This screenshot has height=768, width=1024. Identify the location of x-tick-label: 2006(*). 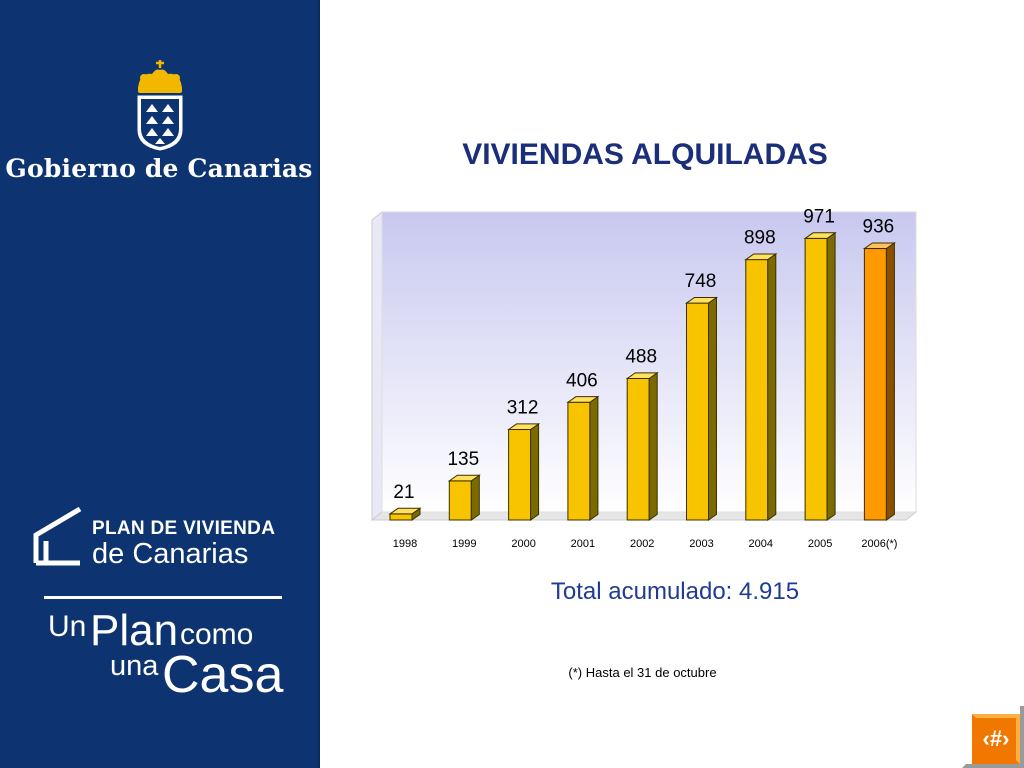
(879, 544).